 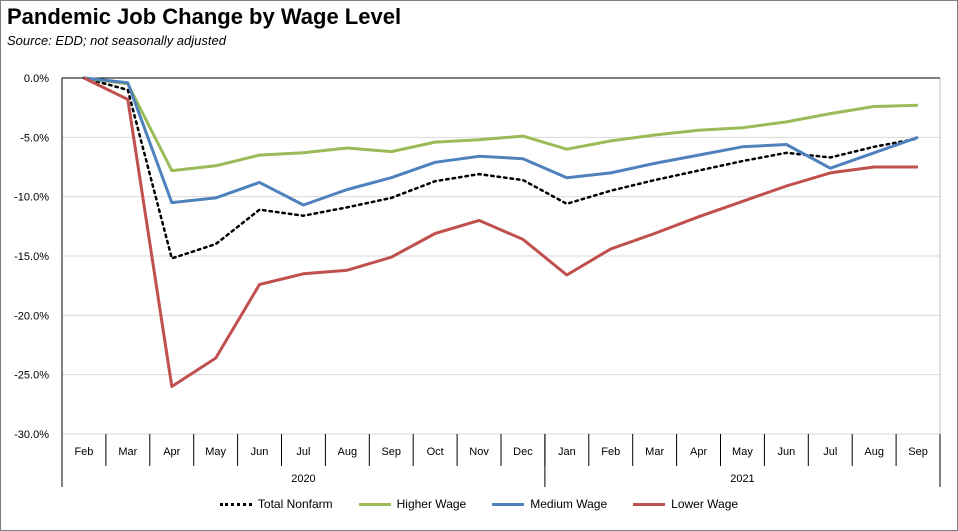 I want to click on legend-item-total-nonfarm: Total Nonfarm, so click(x=276, y=504).